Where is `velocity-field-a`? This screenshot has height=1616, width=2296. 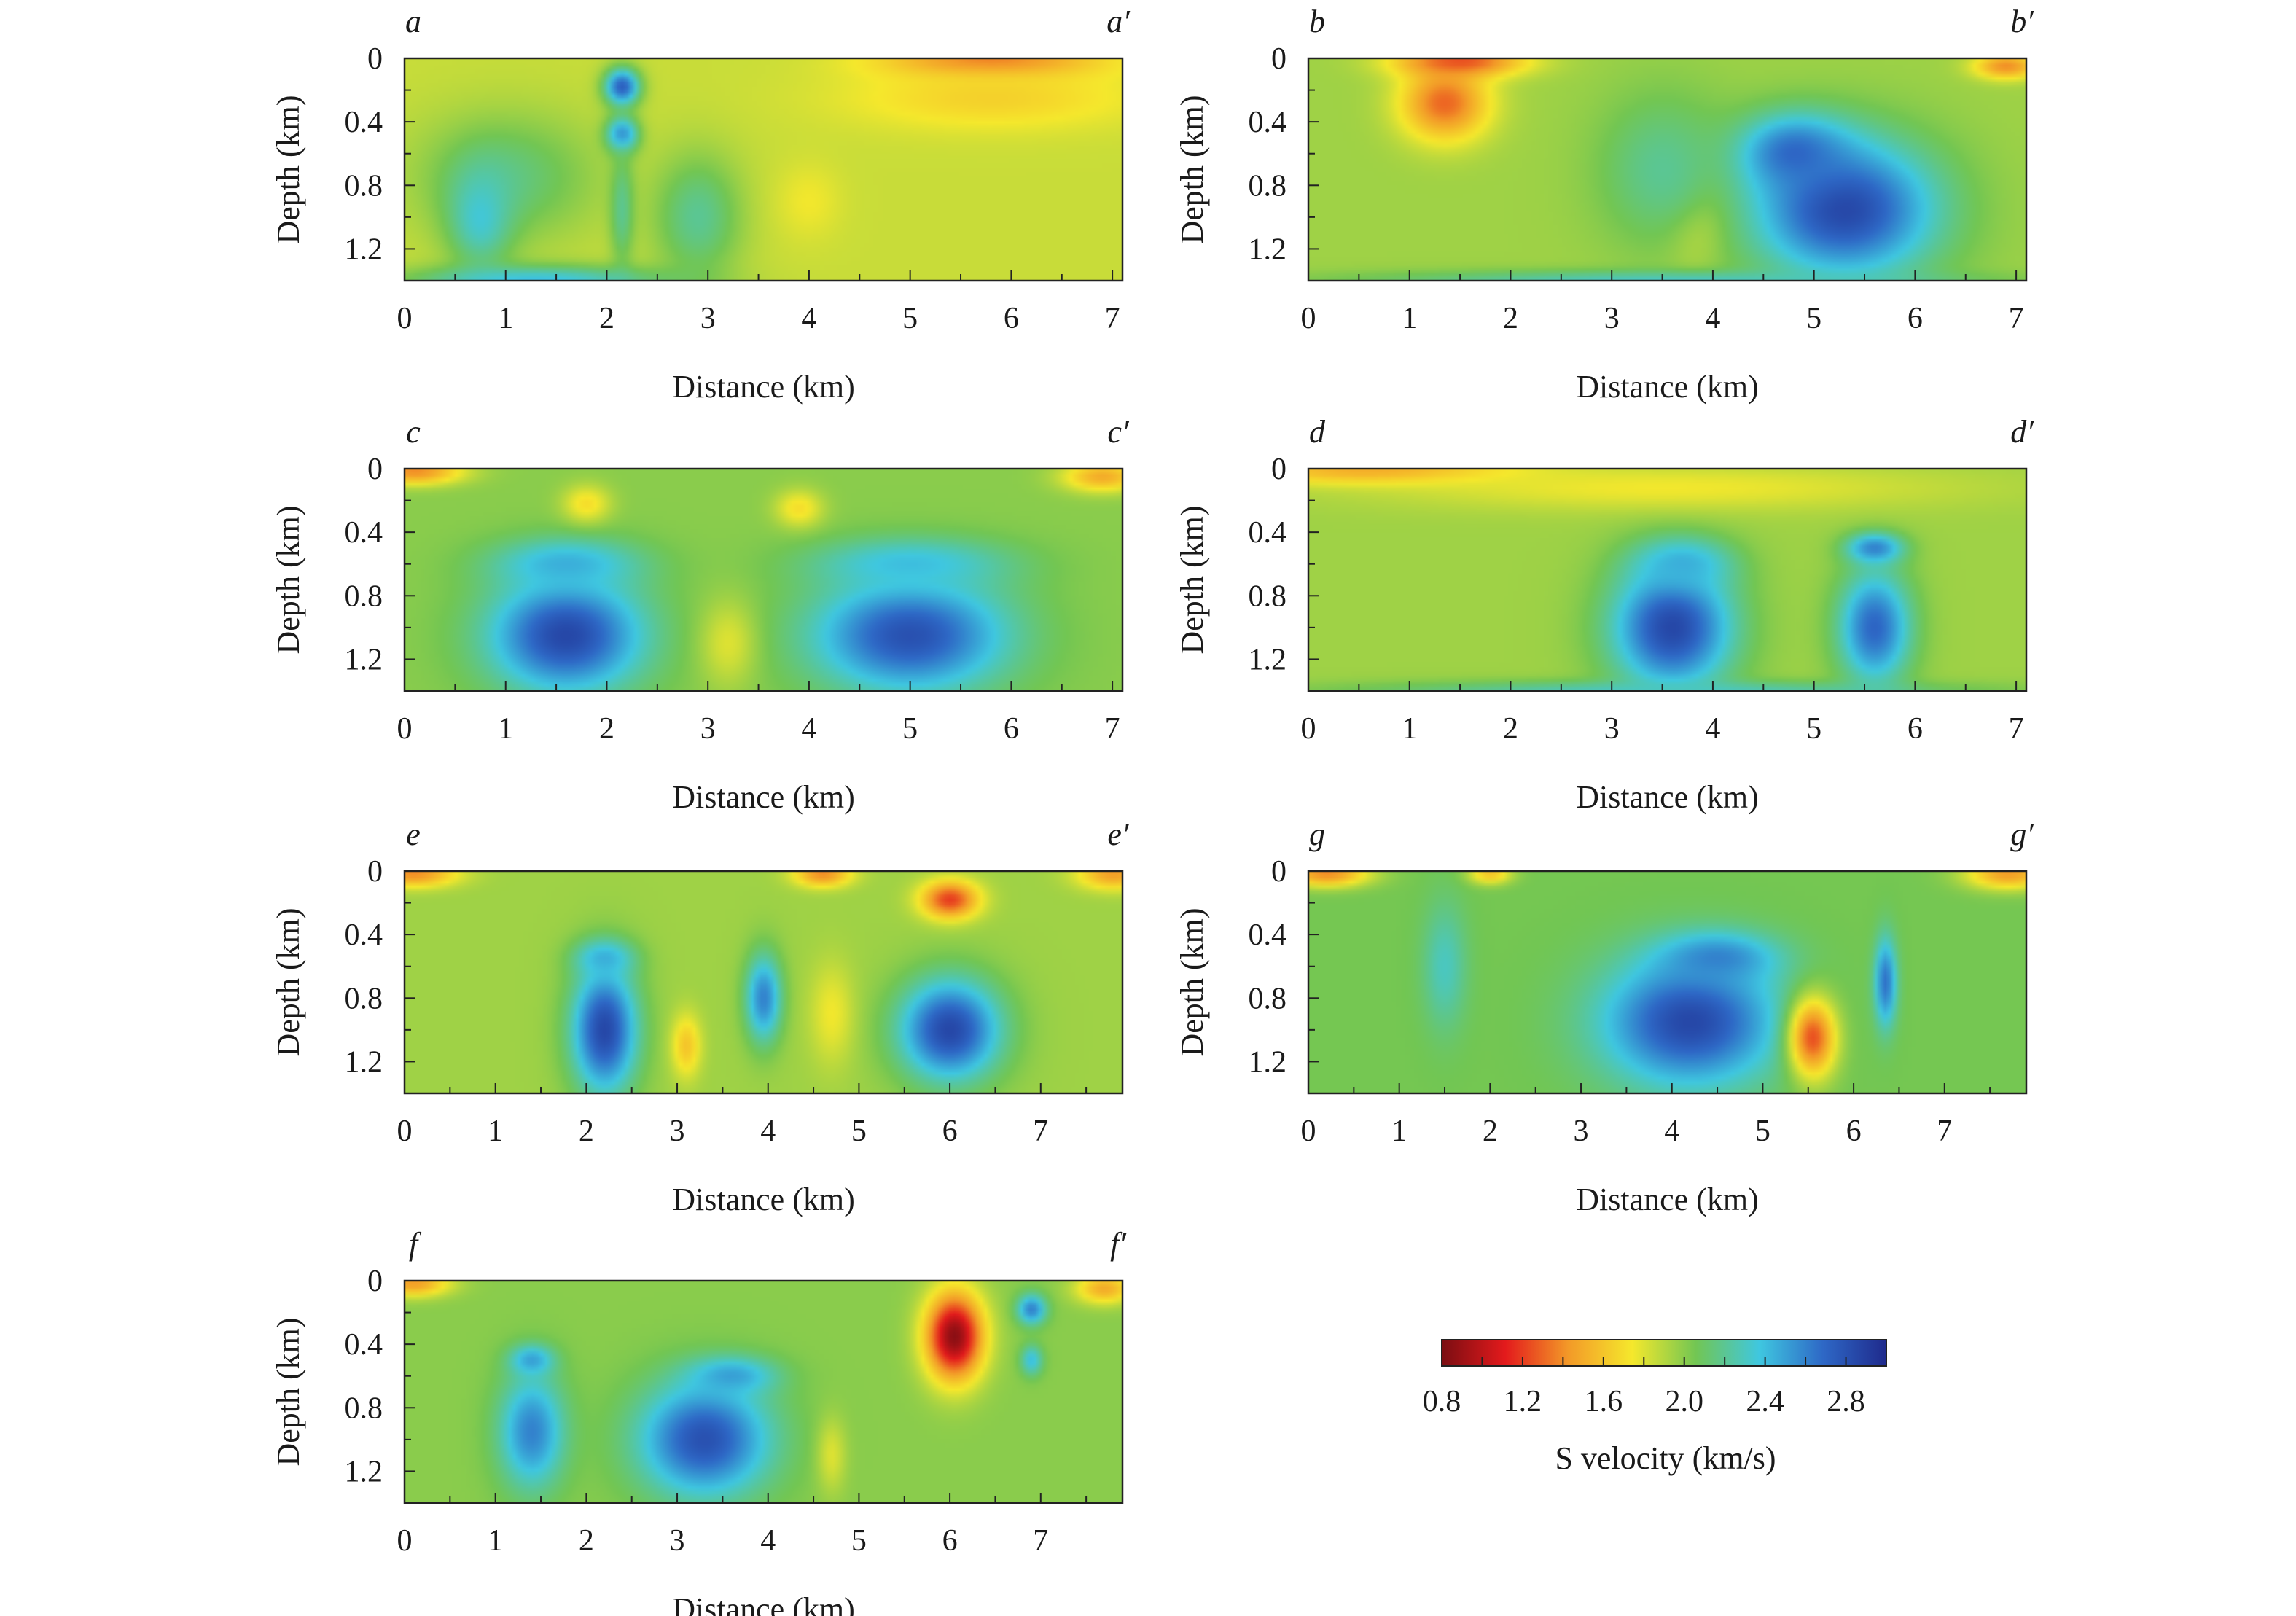 velocity-field-a is located at coordinates (764, 169).